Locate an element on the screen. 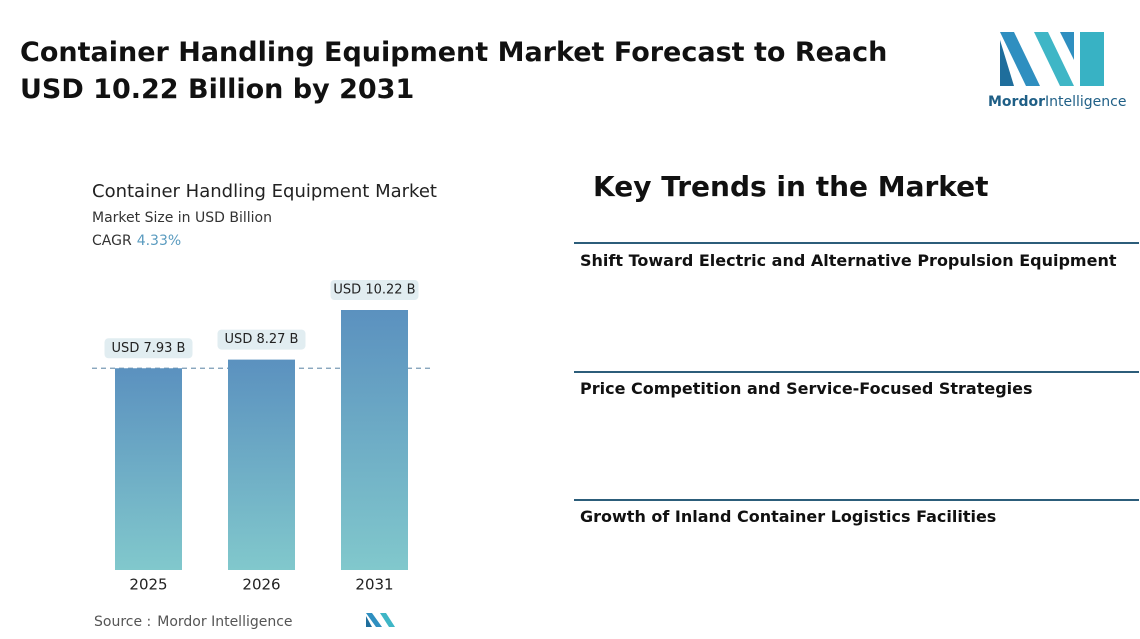 This screenshot has height=639, width=1140. chart-title: Container Handling Equipment Market is located at coordinates (264, 191).